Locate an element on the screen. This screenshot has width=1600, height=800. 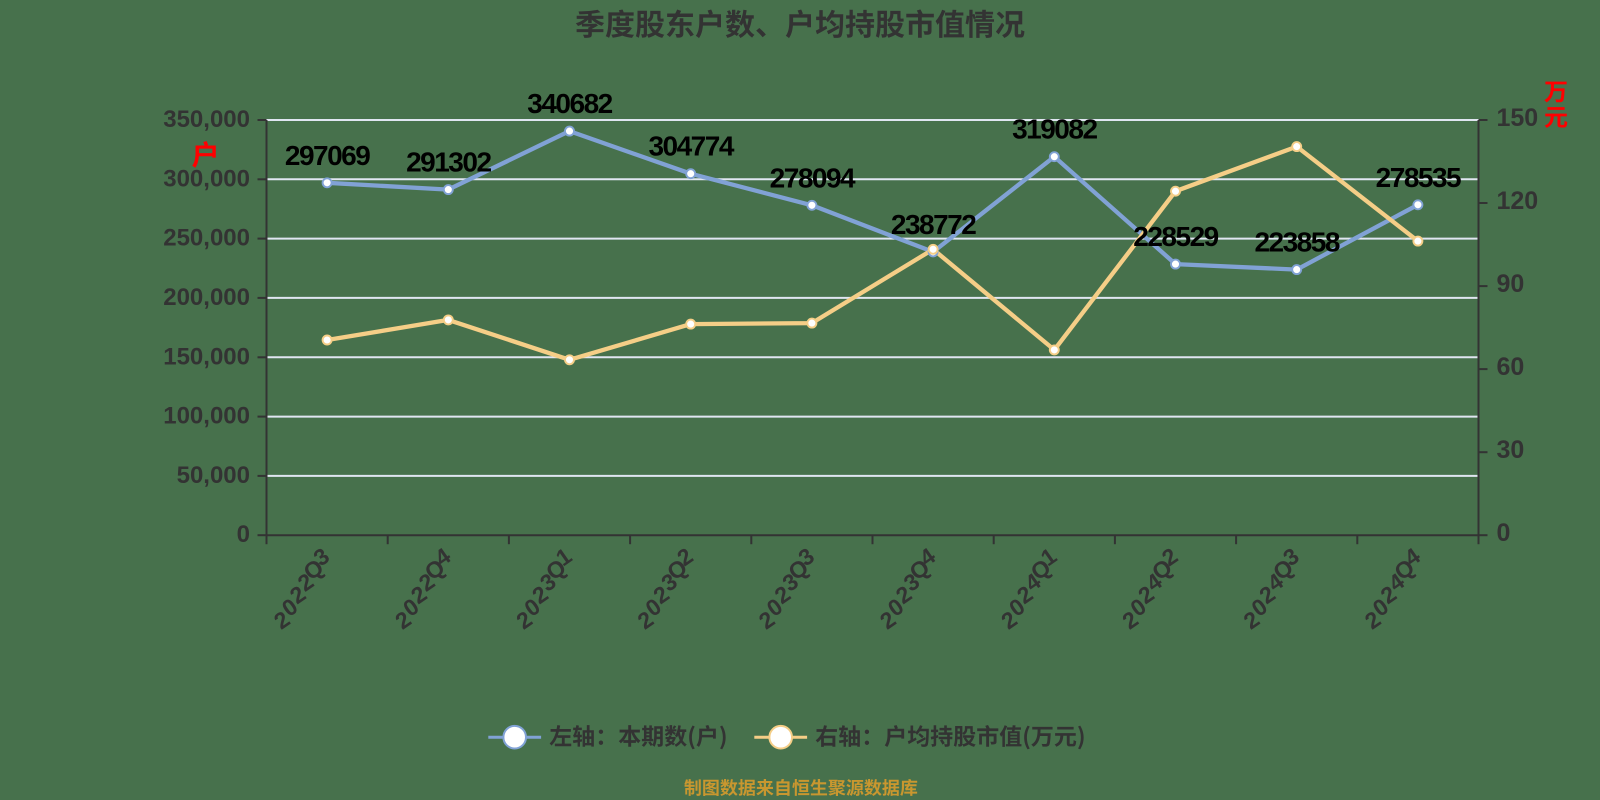
svg-text: 278094 is located at coordinates (813, 177).